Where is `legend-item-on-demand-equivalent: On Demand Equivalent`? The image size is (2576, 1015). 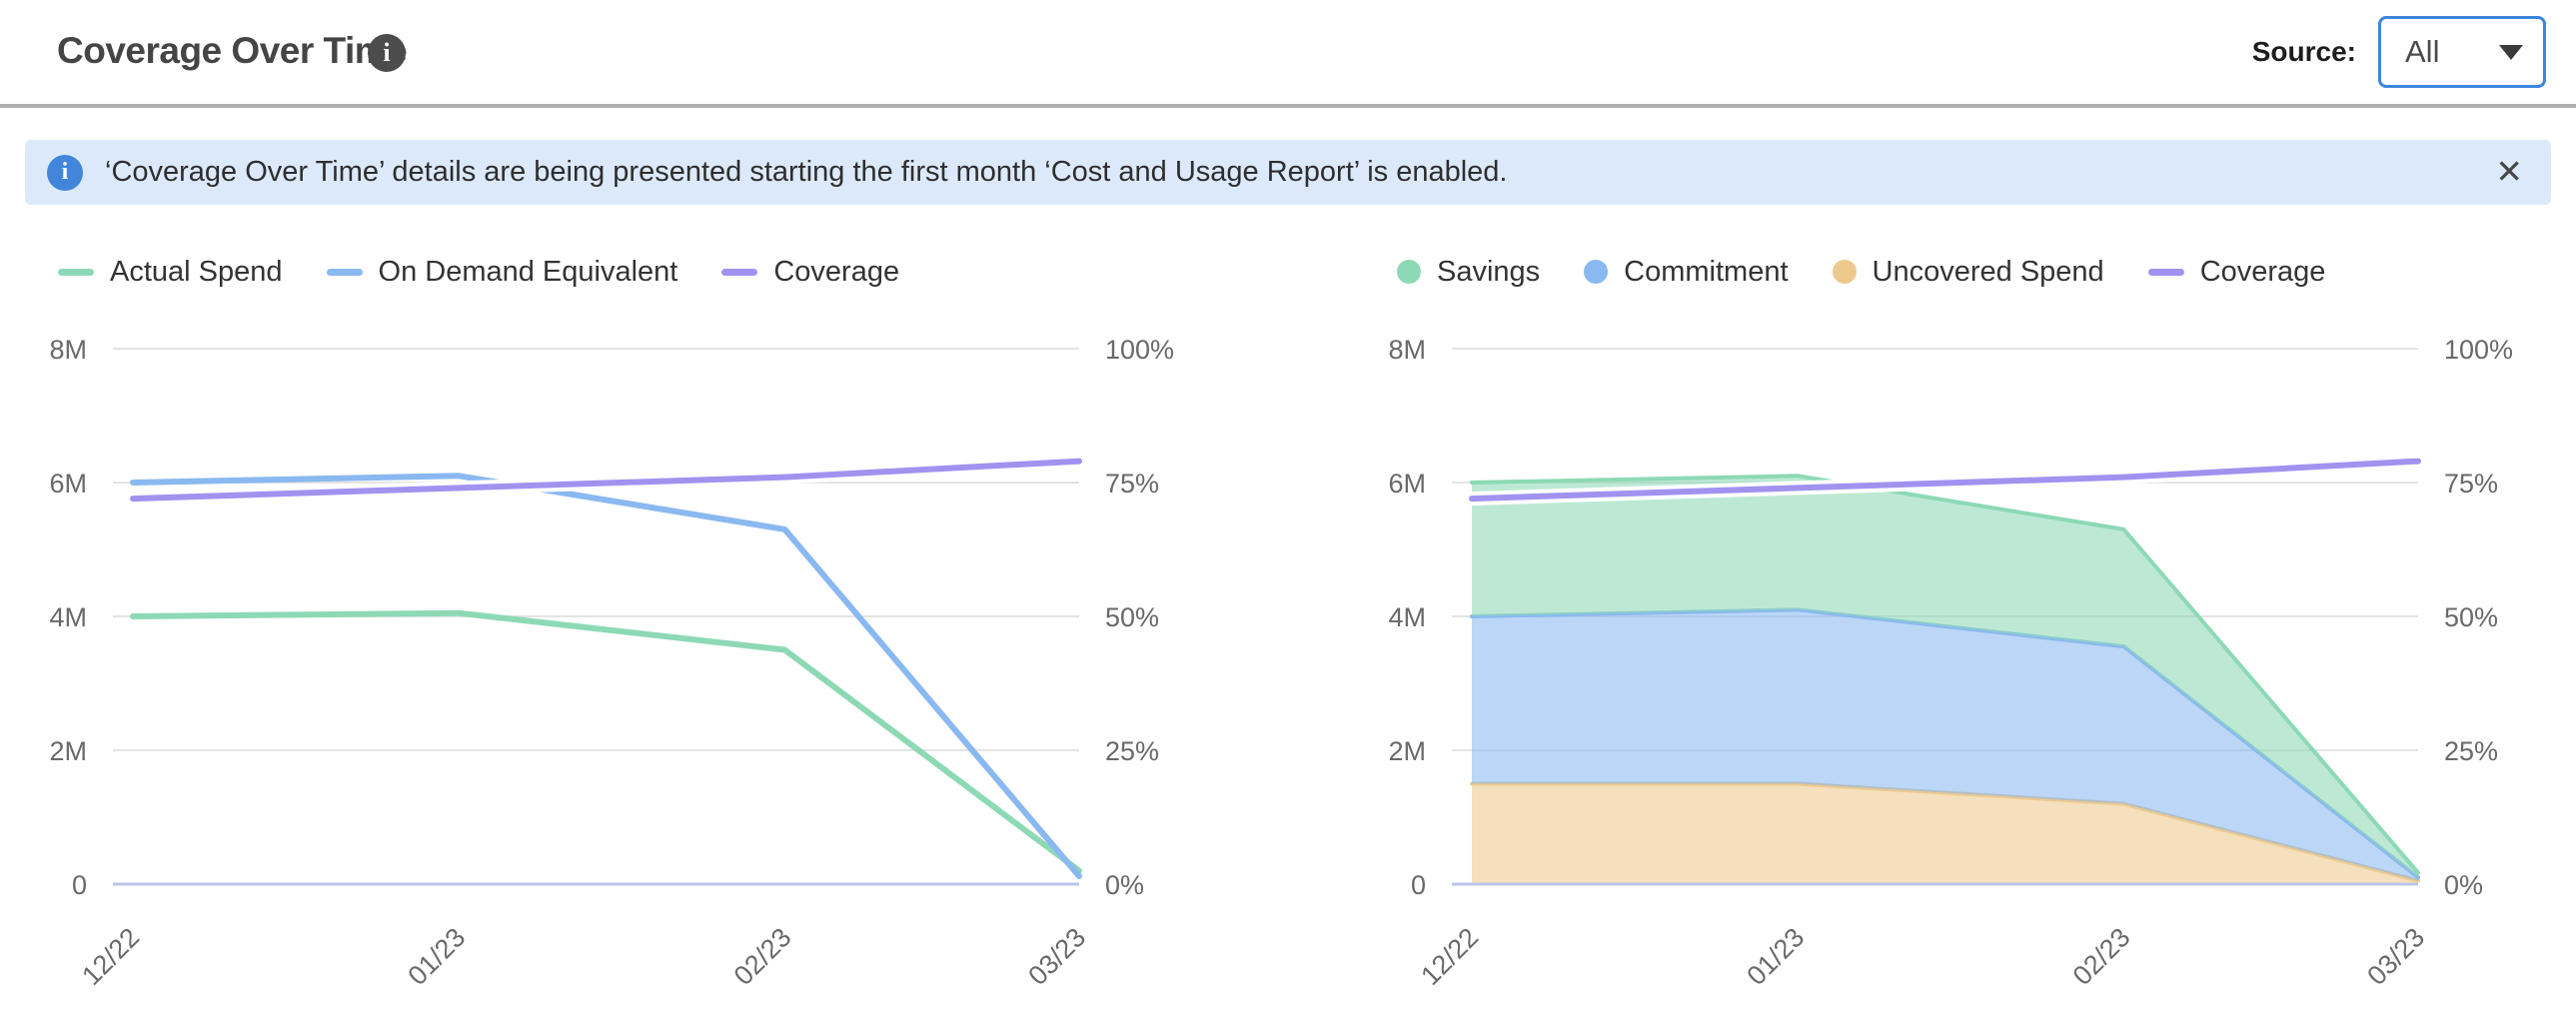 legend-item-on-demand-equivalent: On Demand Equivalent is located at coordinates (502, 272).